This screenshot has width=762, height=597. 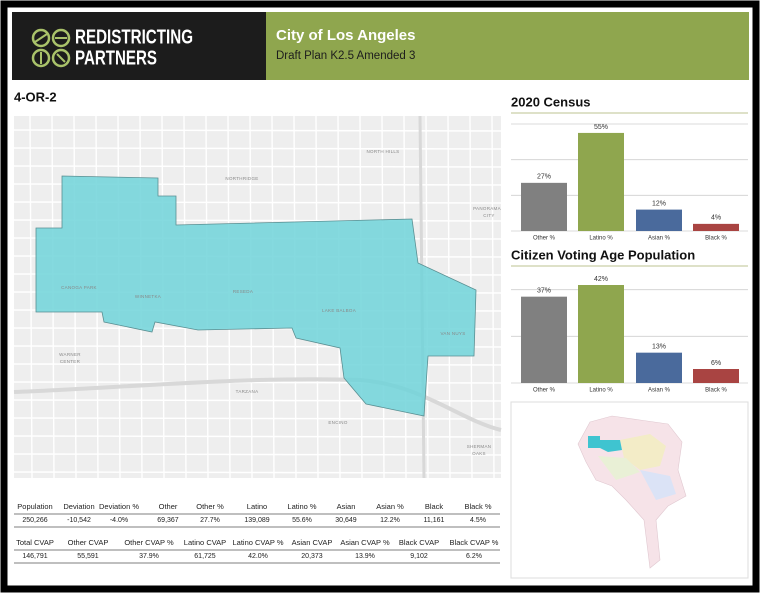 What do you see at coordinates (70, 361) in the screenshot?
I see `map-label: CENTER` at bounding box center [70, 361].